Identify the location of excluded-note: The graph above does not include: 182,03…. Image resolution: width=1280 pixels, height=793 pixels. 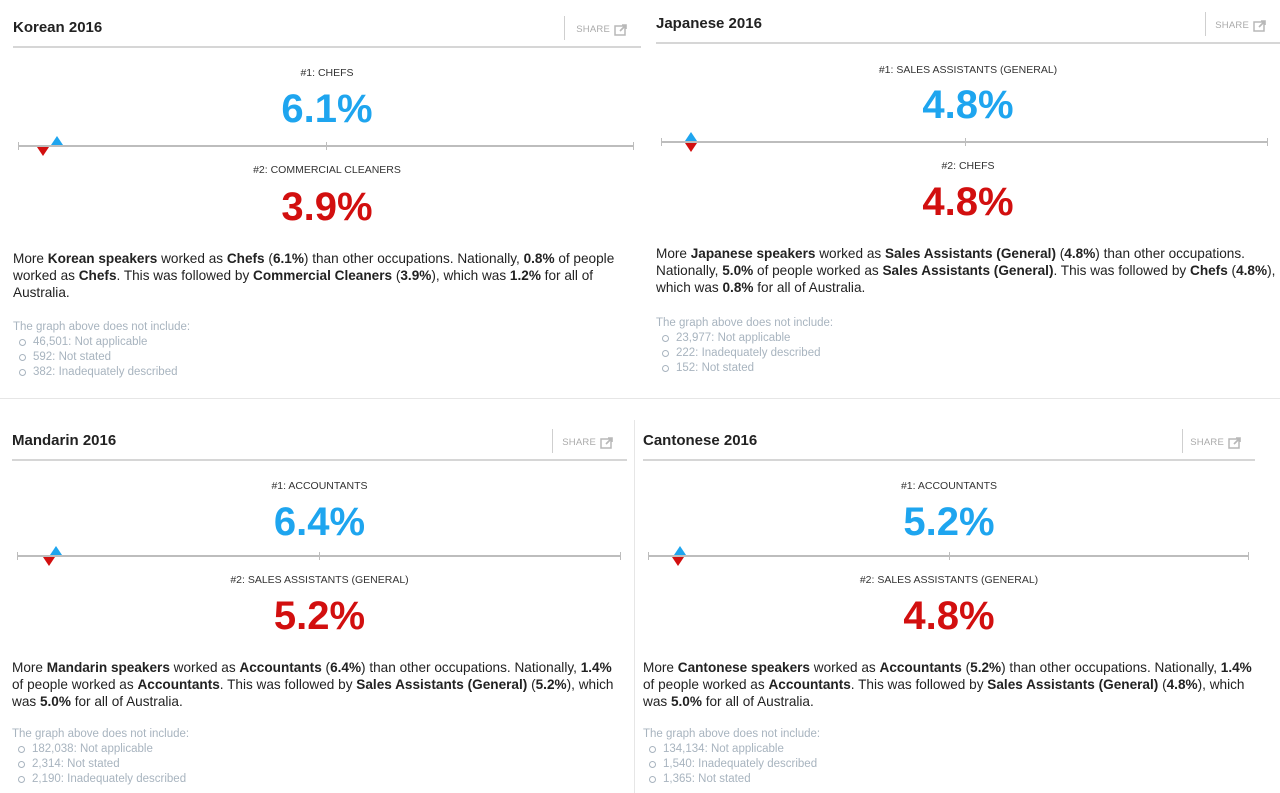
(100, 757).